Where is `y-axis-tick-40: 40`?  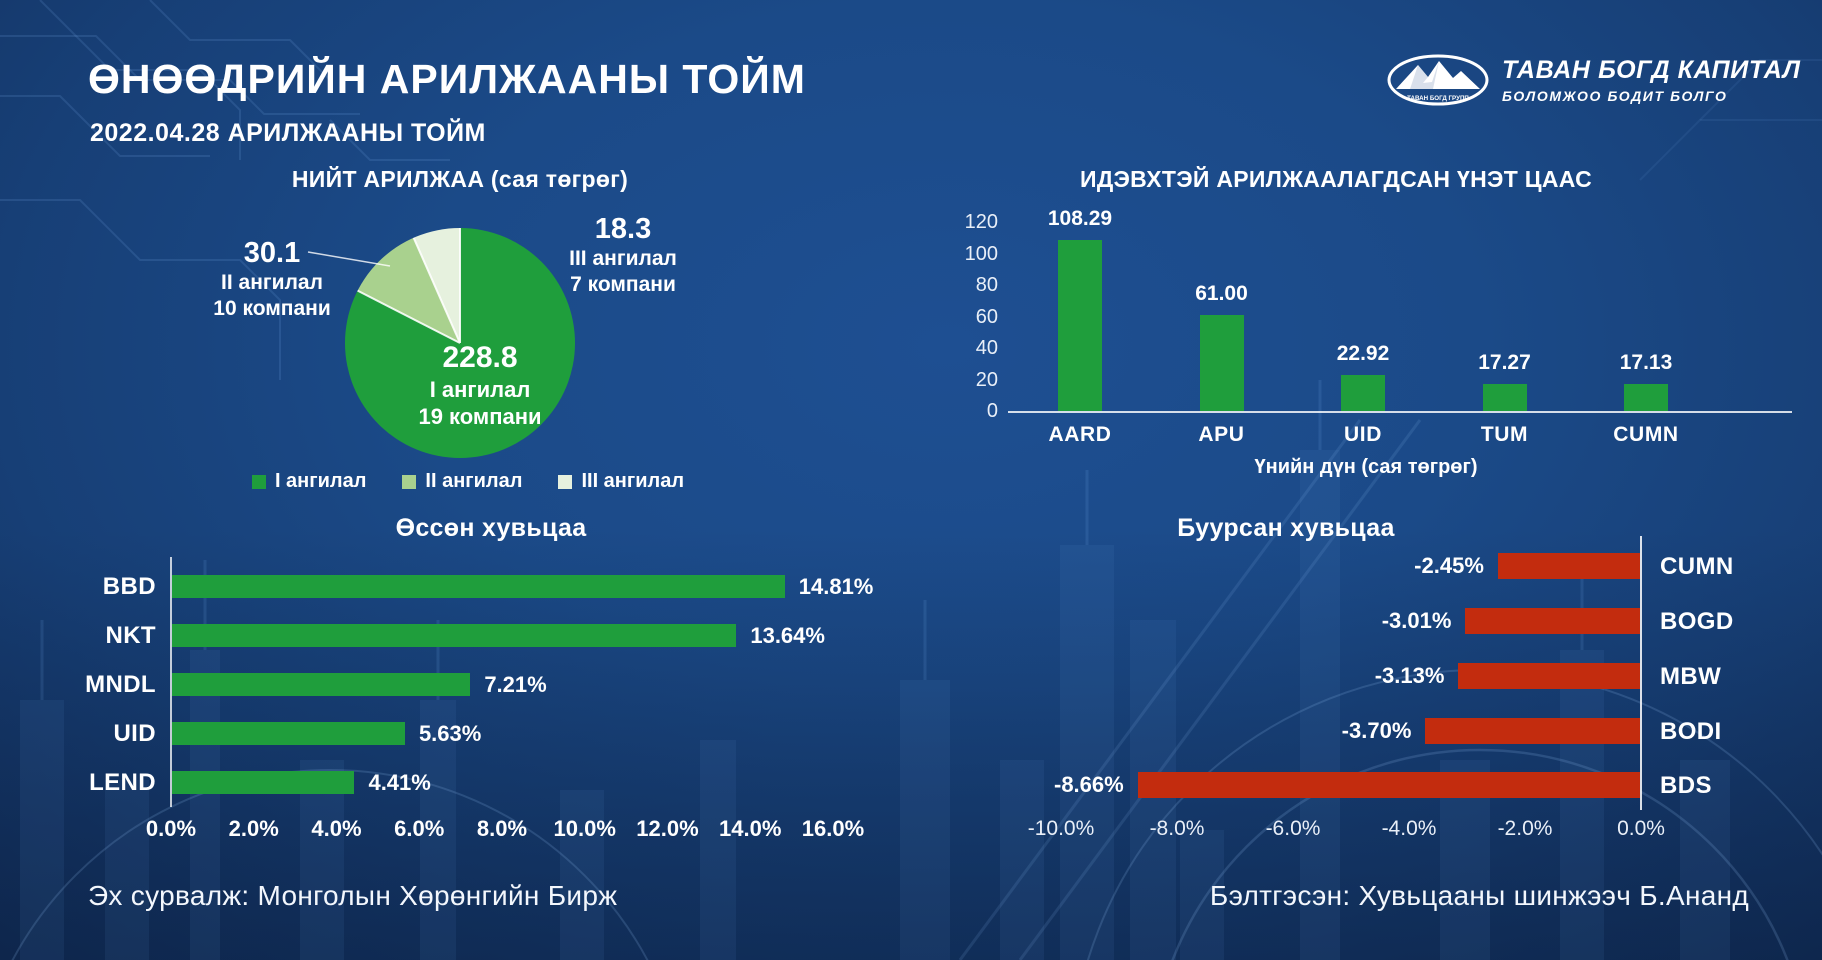 y-axis-tick-40: 40 is located at coordinates (986, 348).